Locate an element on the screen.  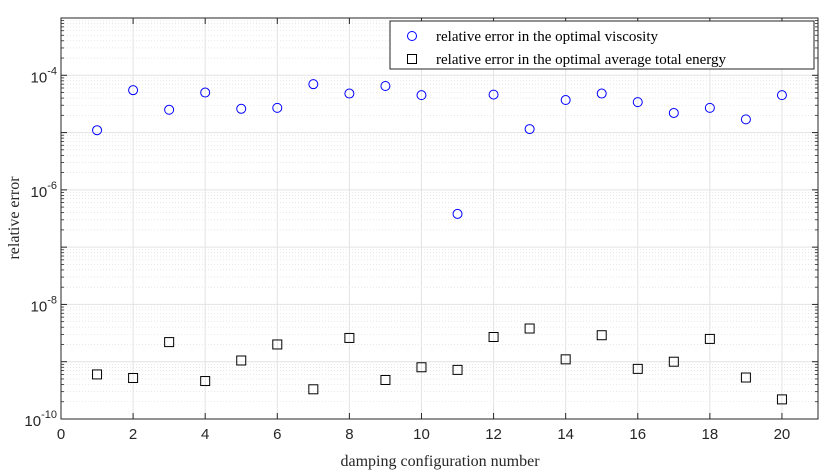
x-tick-label: 12 is located at coordinates (493, 434).